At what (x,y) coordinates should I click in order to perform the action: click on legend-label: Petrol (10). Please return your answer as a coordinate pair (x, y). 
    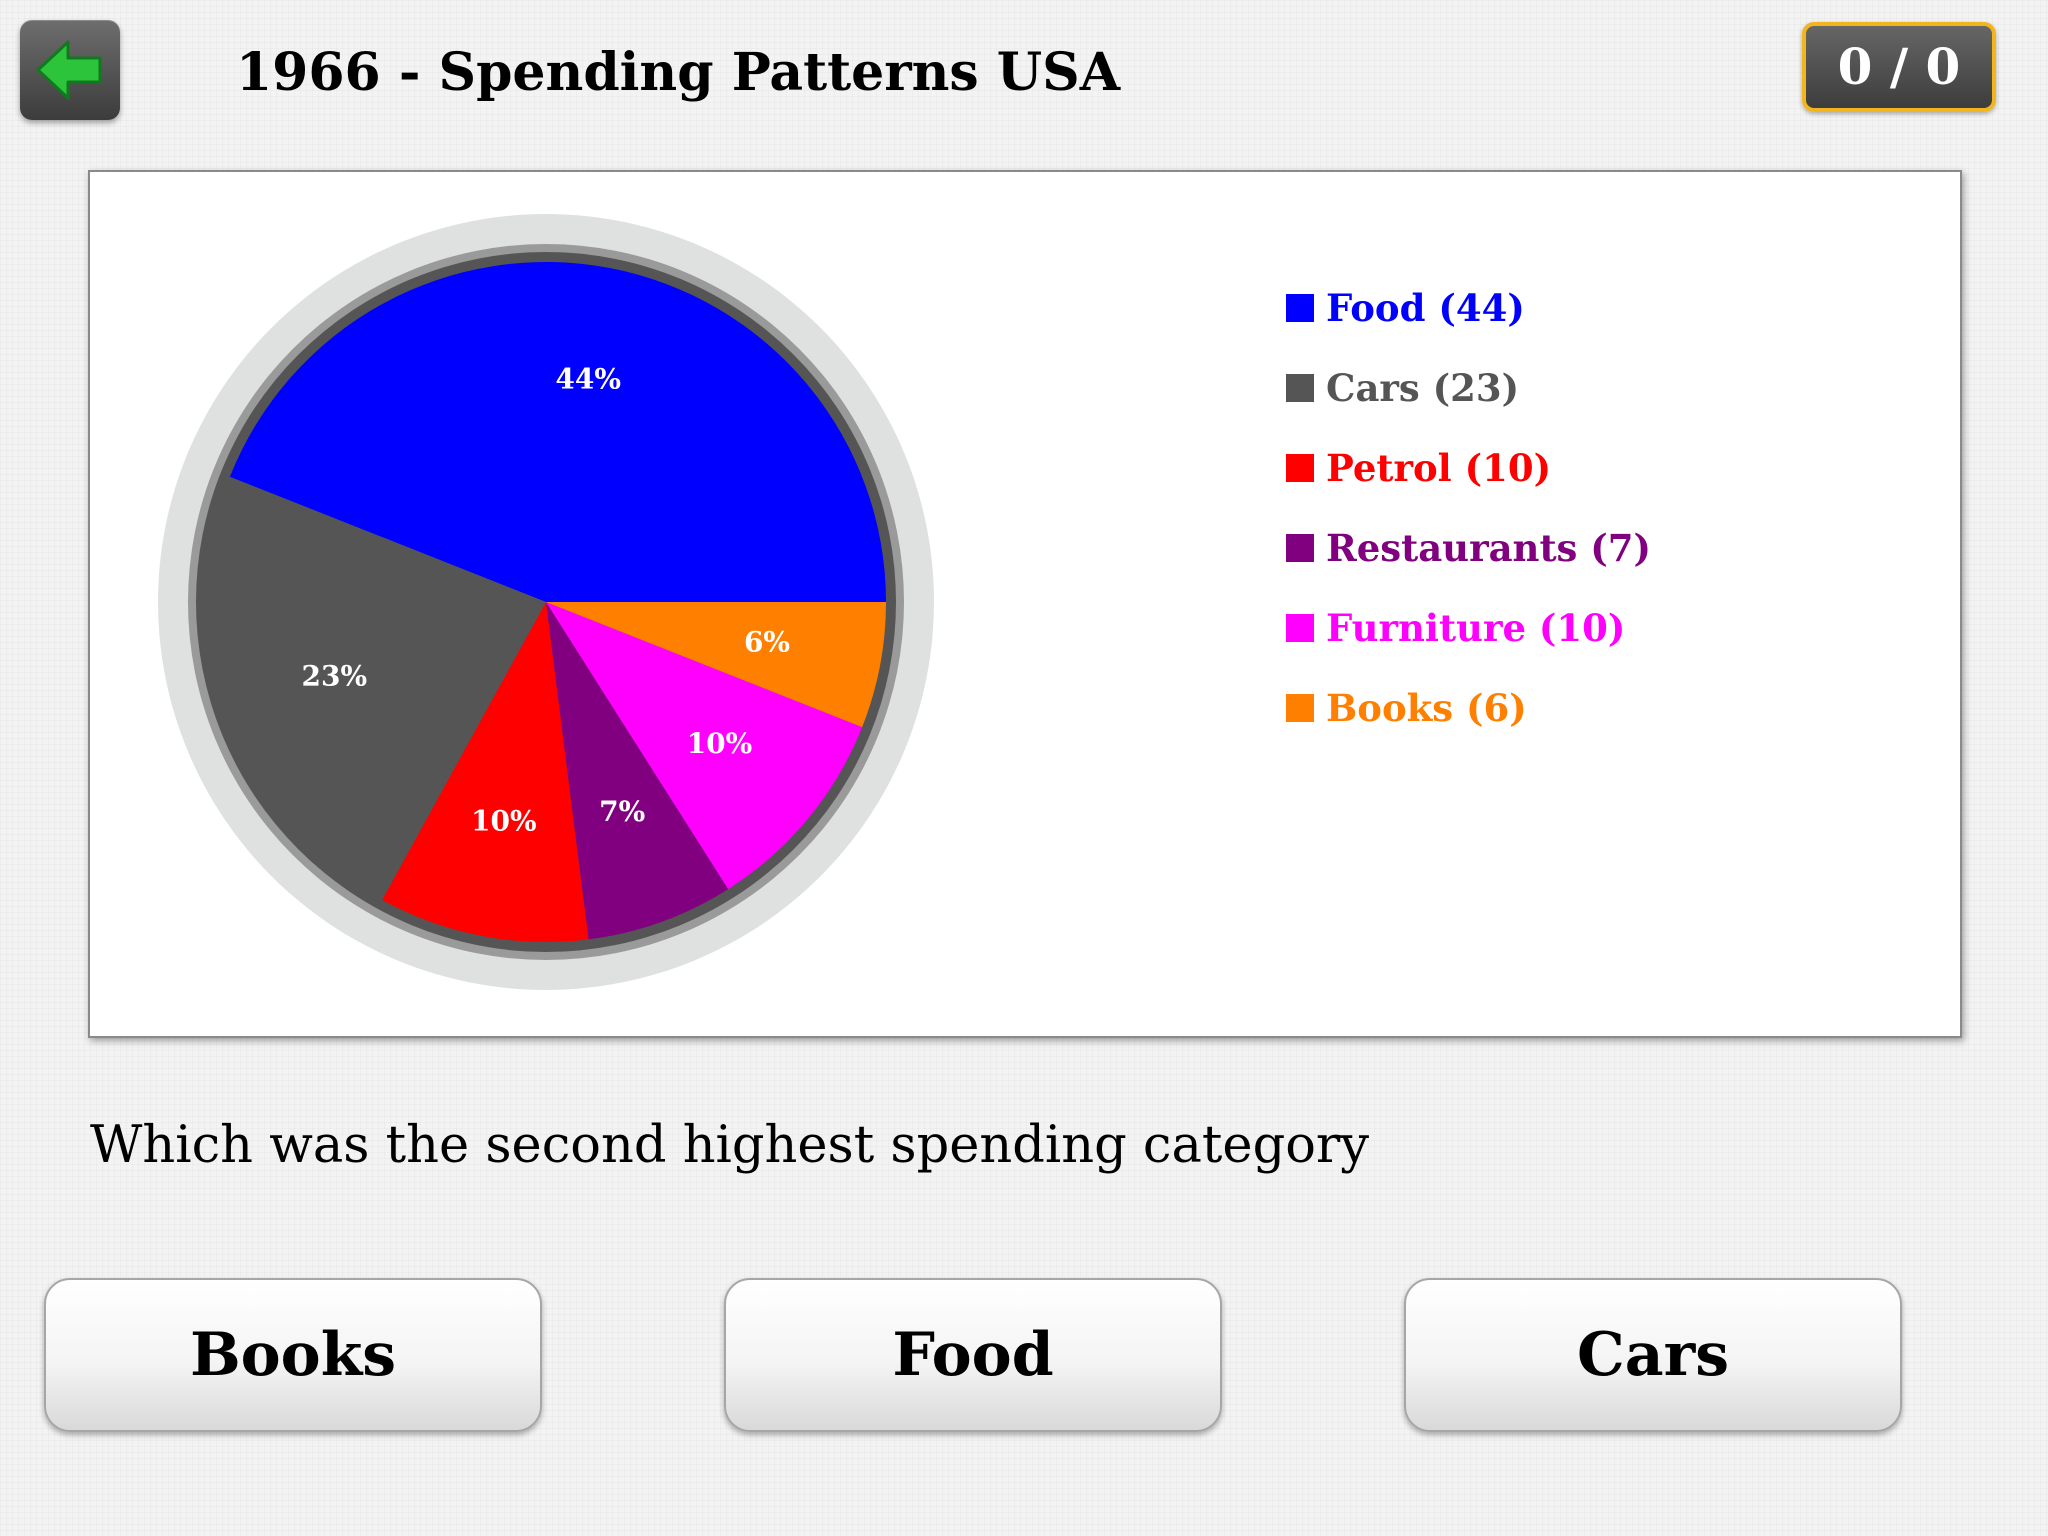
    Looking at the image, I should click on (1439, 468).